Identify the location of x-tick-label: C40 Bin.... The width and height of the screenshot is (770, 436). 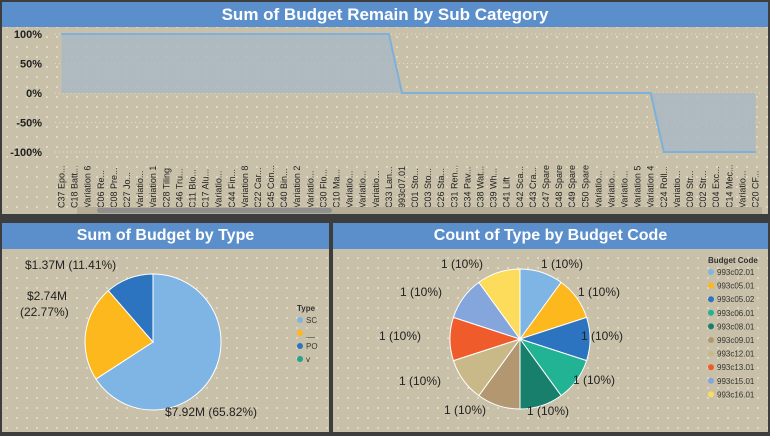
(284, 188).